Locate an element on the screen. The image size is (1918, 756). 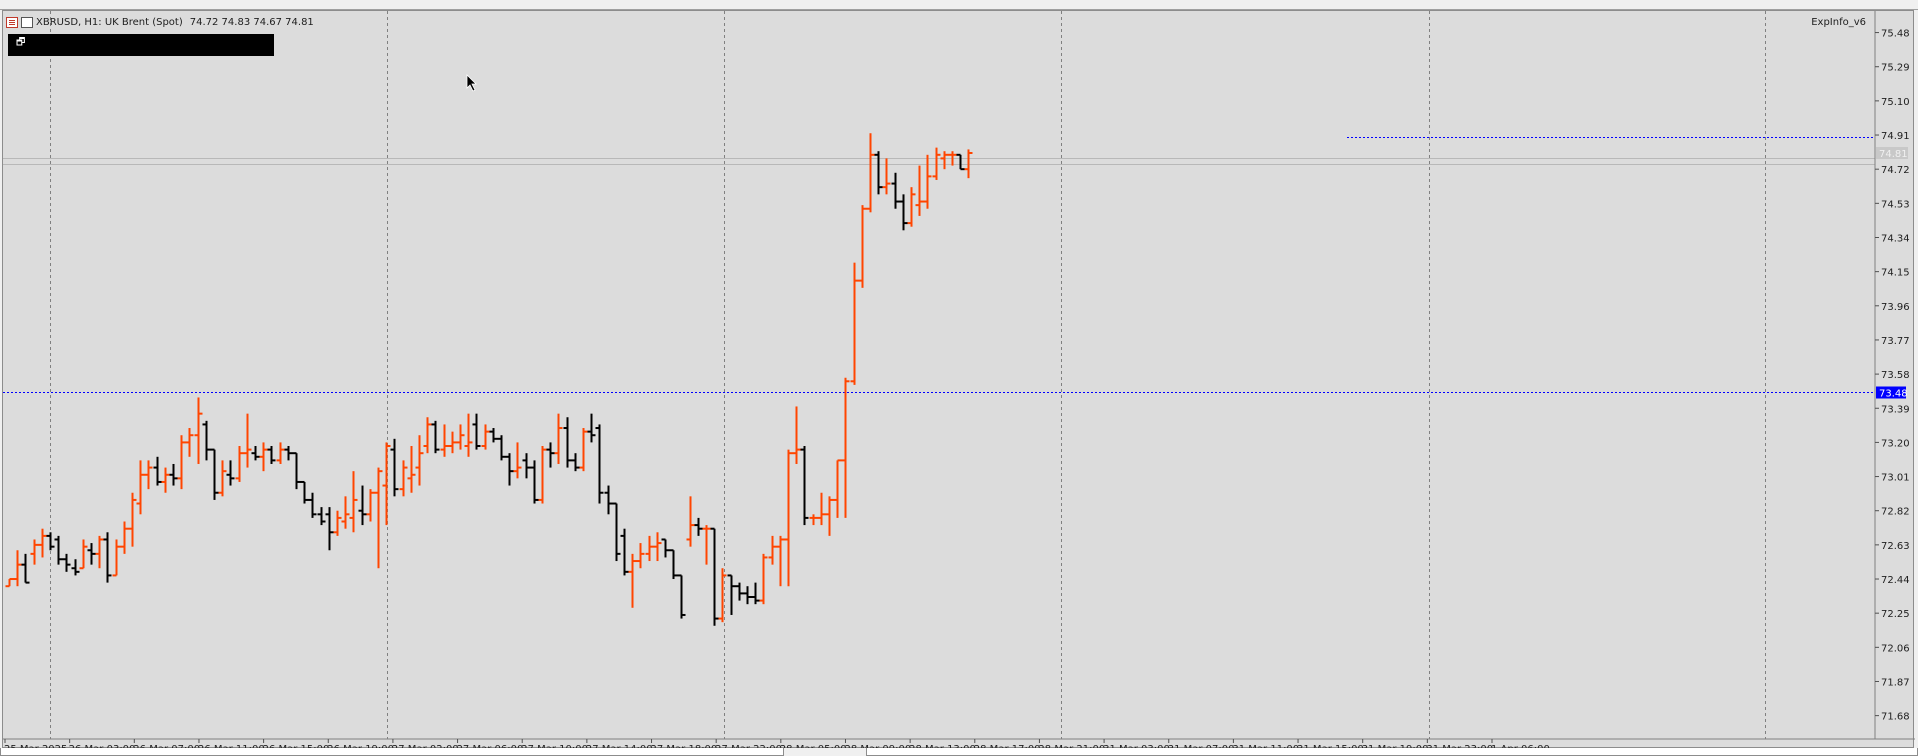
restore-window-icon: 🗗 is located at coordinates (21, 42).